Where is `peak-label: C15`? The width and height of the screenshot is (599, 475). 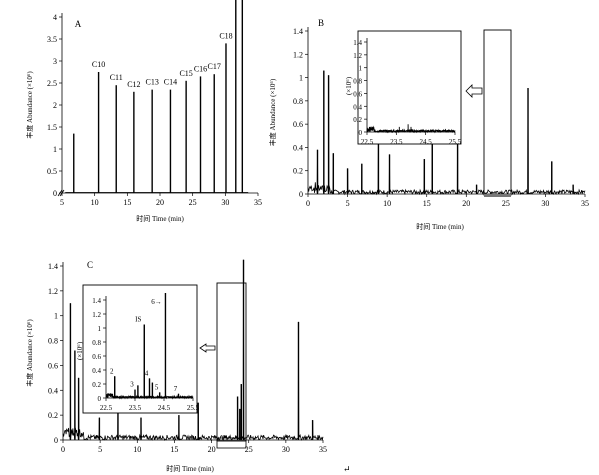 peak-label: C15 is located at coordinates (185, 73).